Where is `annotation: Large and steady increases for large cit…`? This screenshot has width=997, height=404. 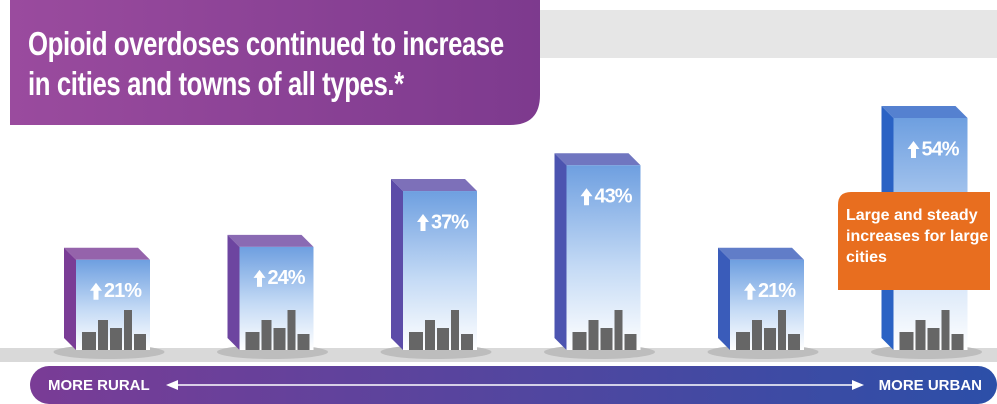
annotation: Large and steady increases for large cit… is located at coordinates (917, 236).